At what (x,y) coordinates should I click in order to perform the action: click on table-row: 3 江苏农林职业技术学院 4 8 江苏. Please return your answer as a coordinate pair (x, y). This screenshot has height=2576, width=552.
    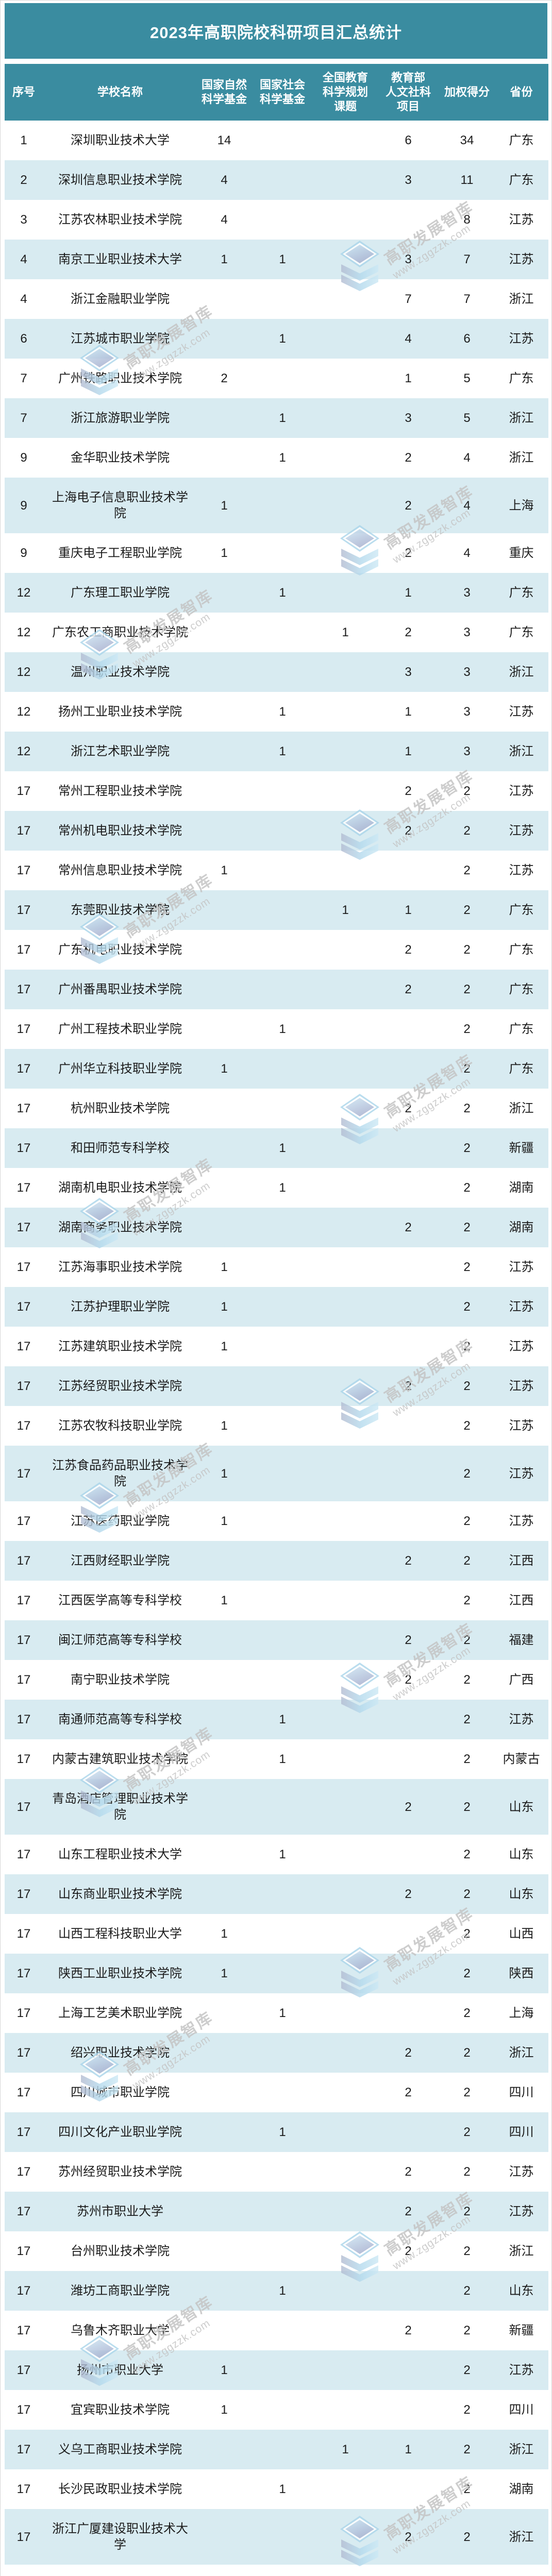
    Looking at the image, I should click on (276, 220).